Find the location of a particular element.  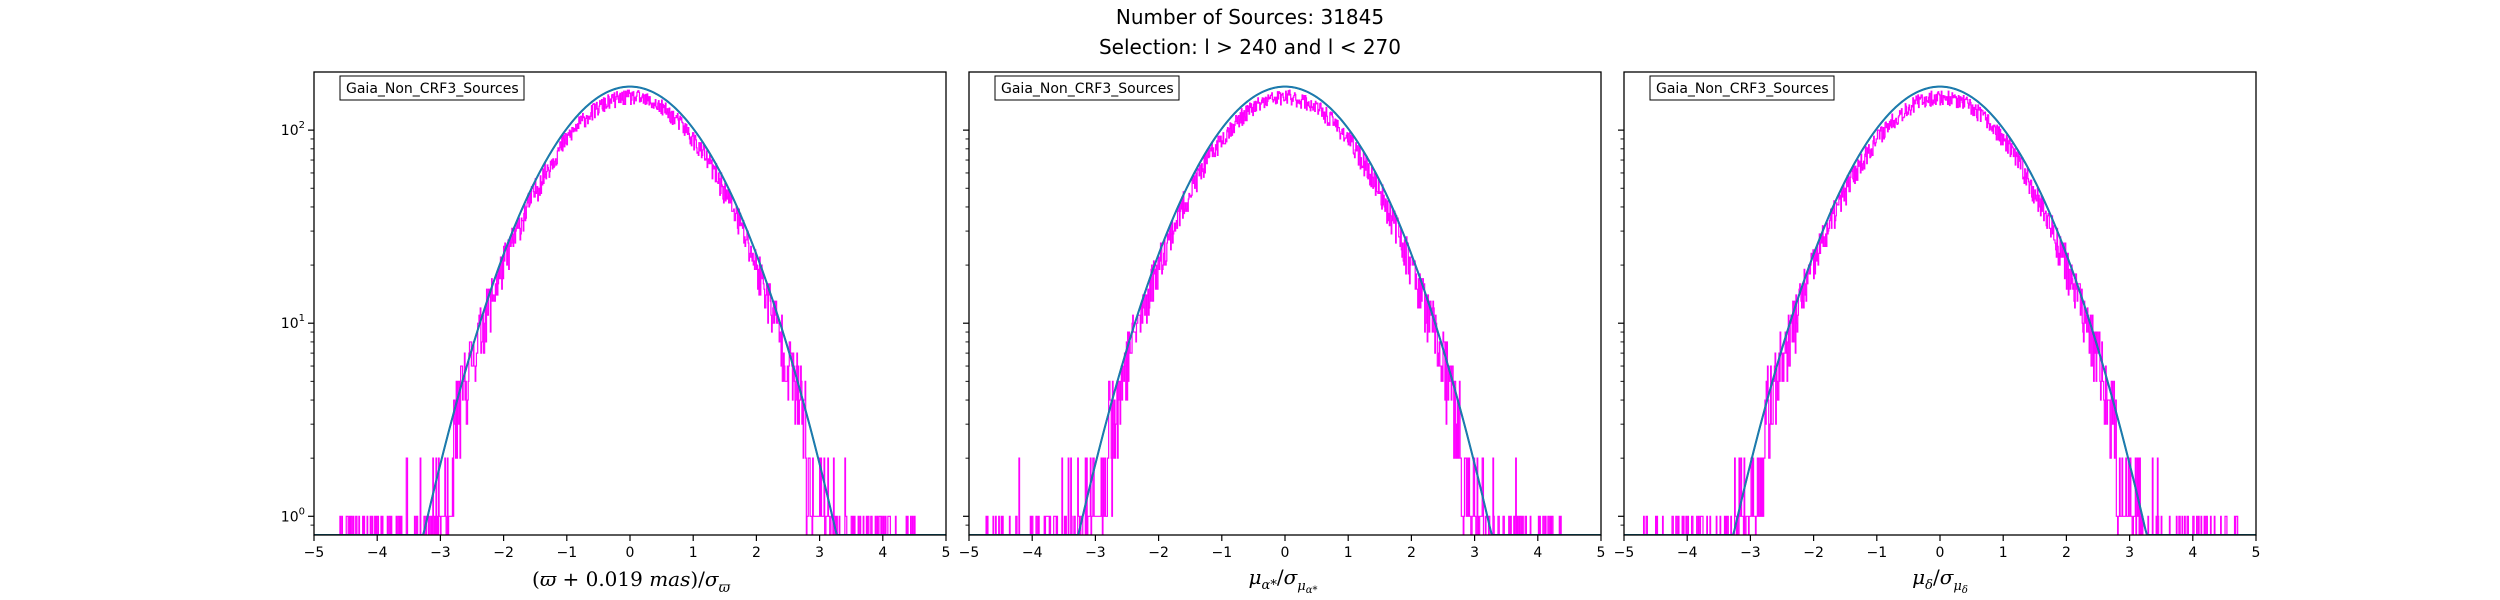

y-tick-label: 10² is located at coordinates (293, 129).